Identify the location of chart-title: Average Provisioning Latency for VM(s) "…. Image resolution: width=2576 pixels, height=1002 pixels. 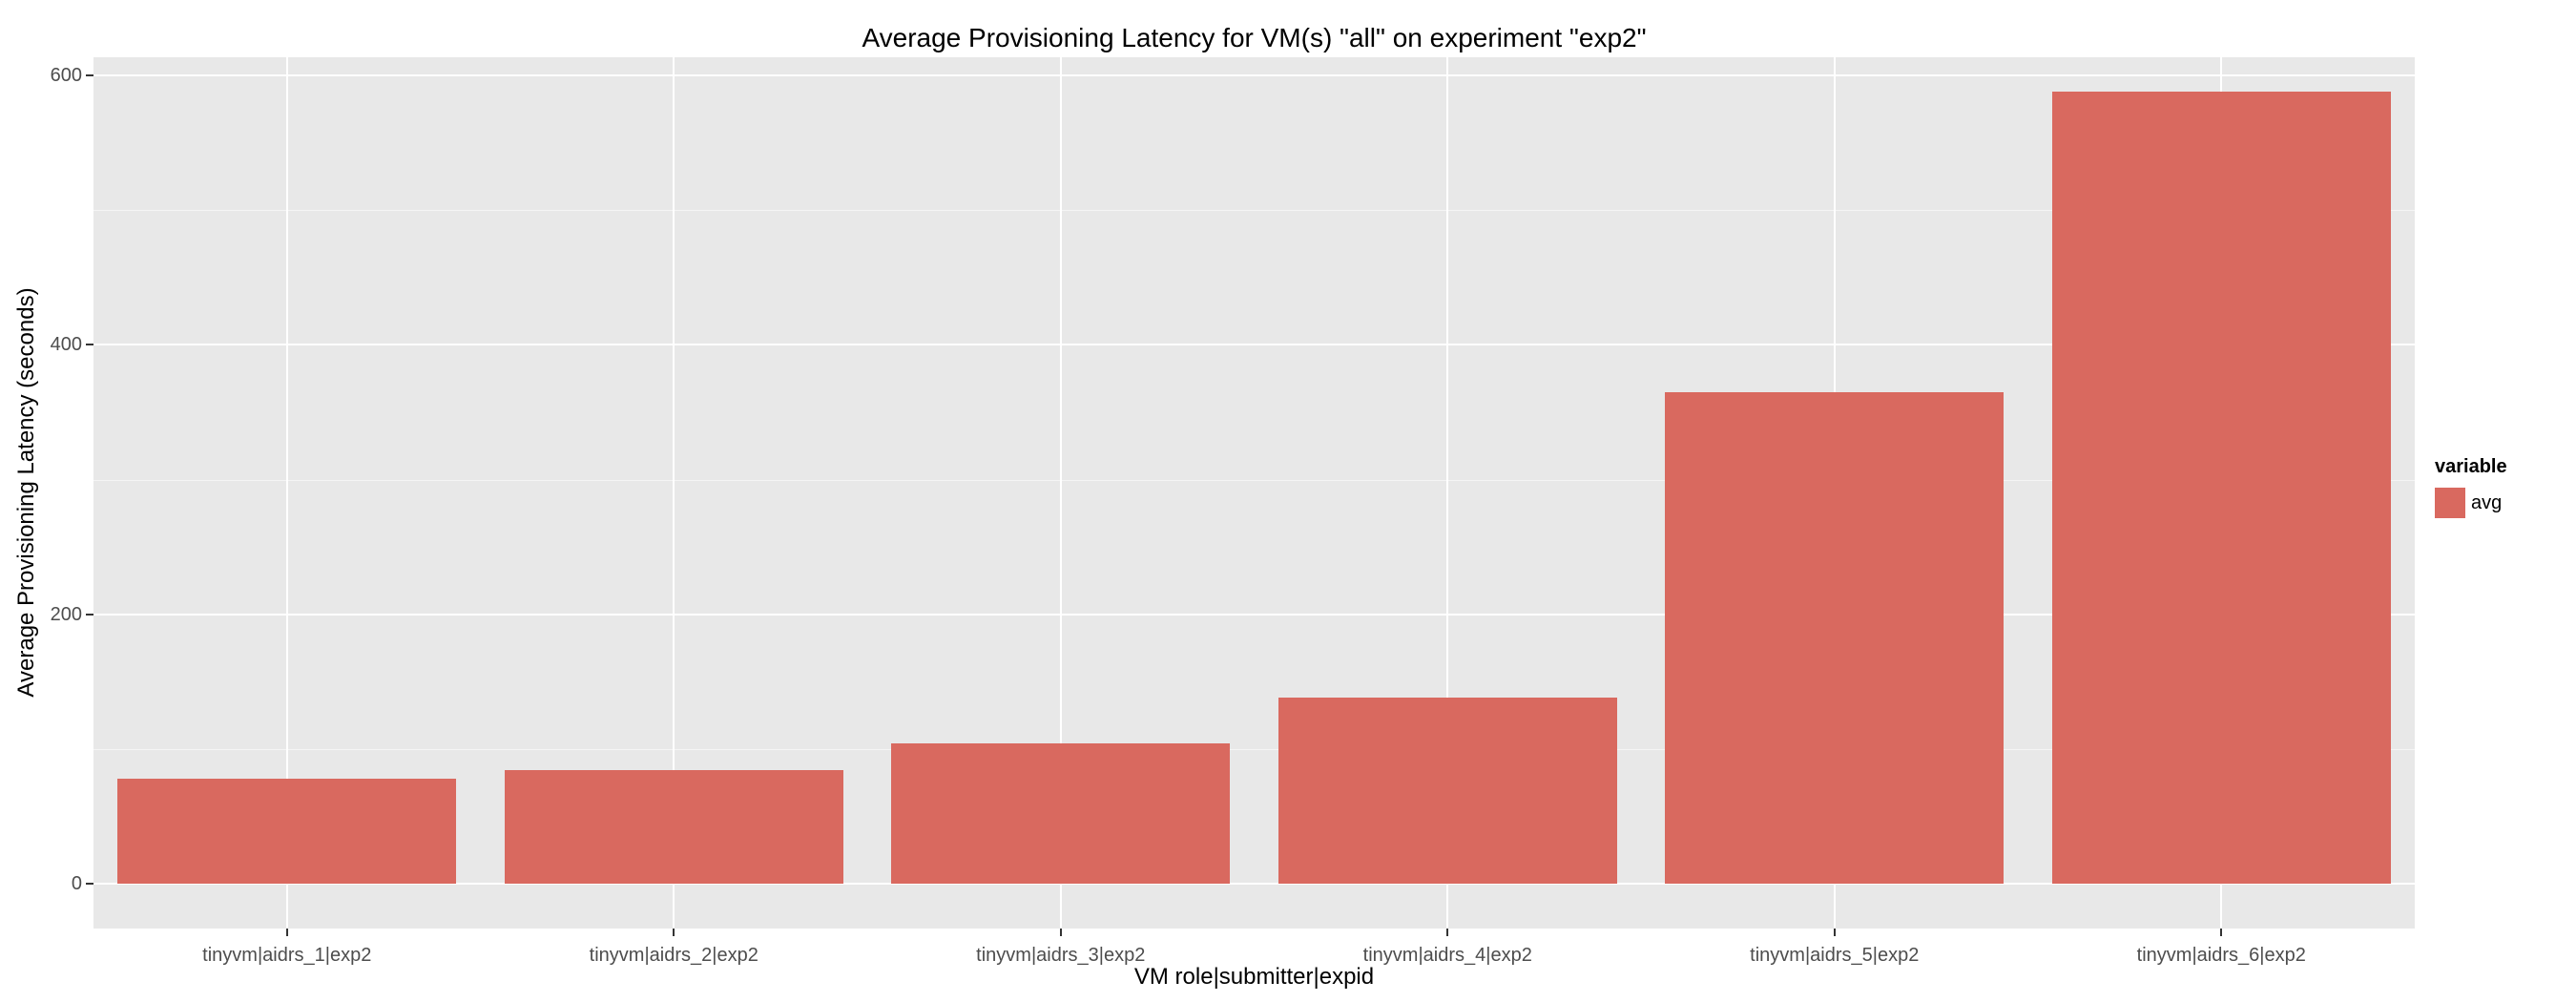
(1254, 37).